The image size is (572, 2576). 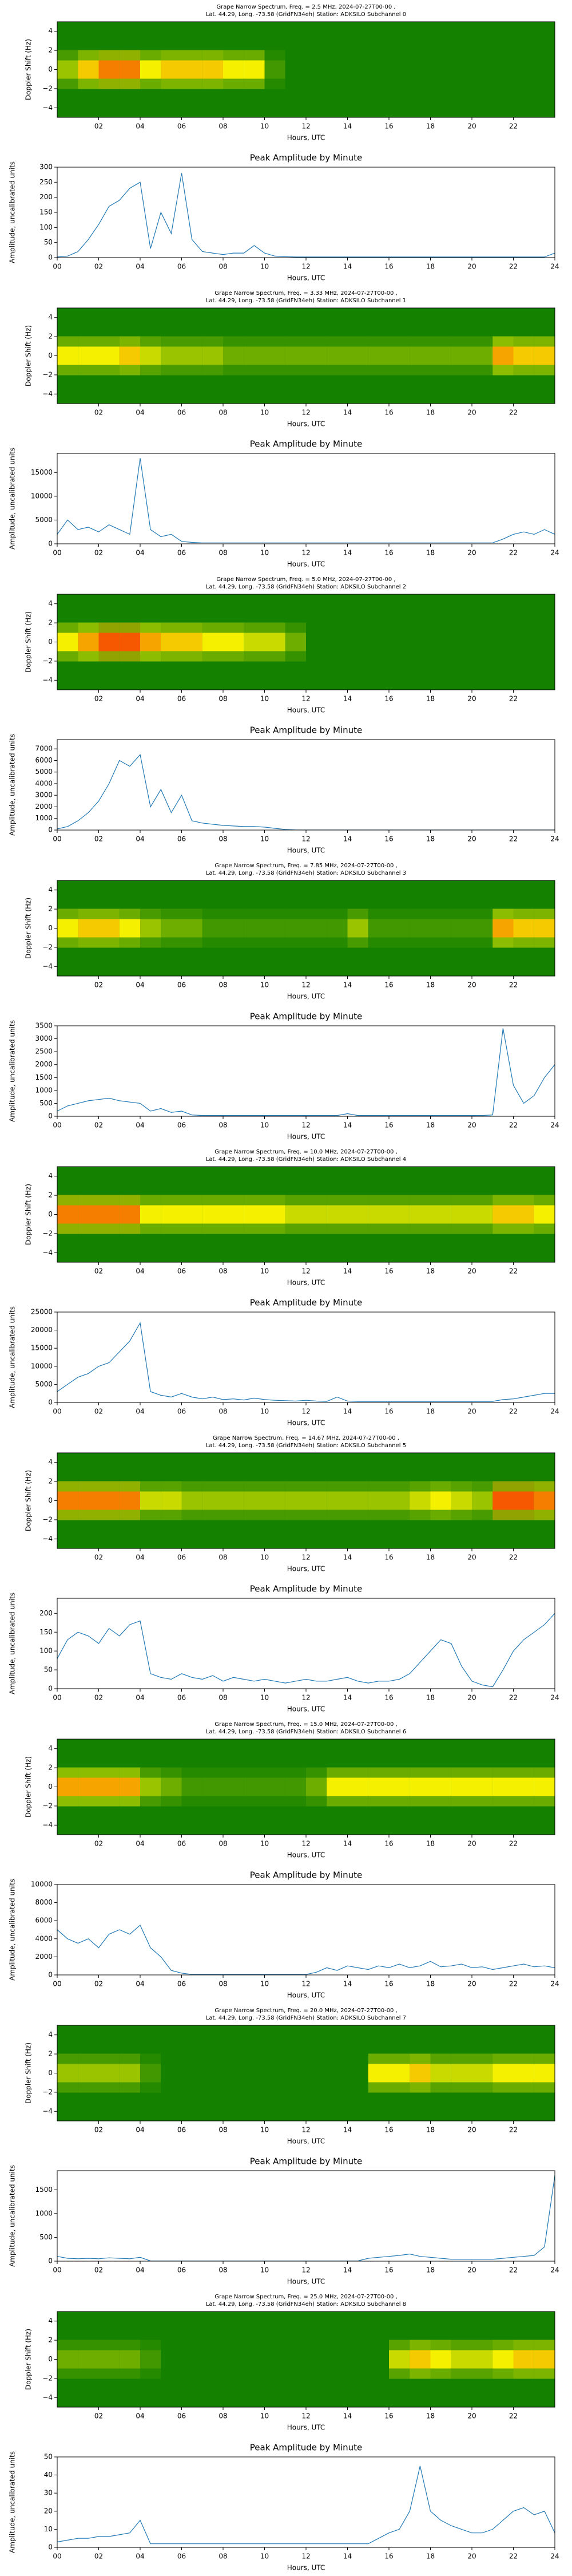 What do you see at coordinates (44, 1052) in the screenshot?
I see `y-tick-label: 2500` at bounding box center [44, 1052].